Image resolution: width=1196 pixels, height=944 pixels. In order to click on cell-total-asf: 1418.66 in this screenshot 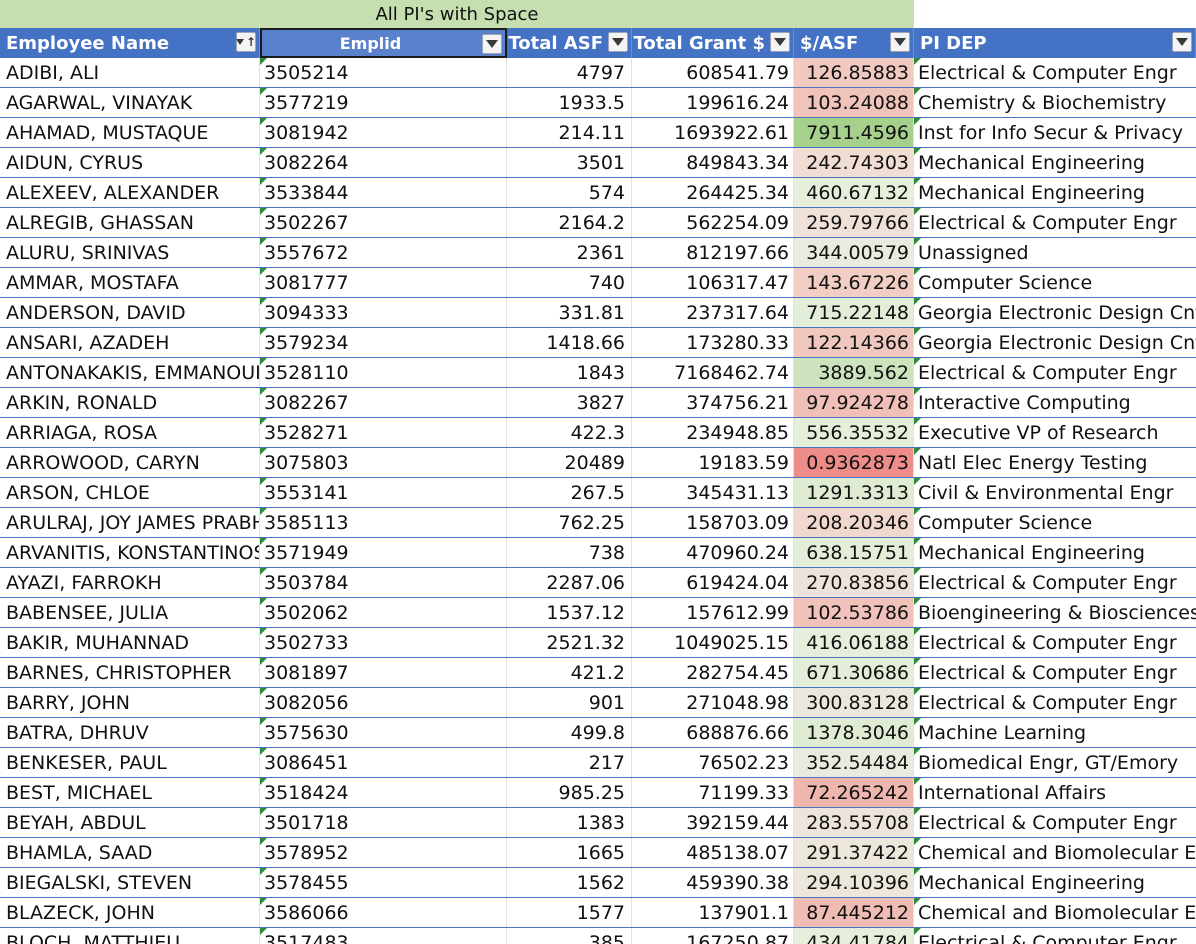, I will do `click(569, 342)`.